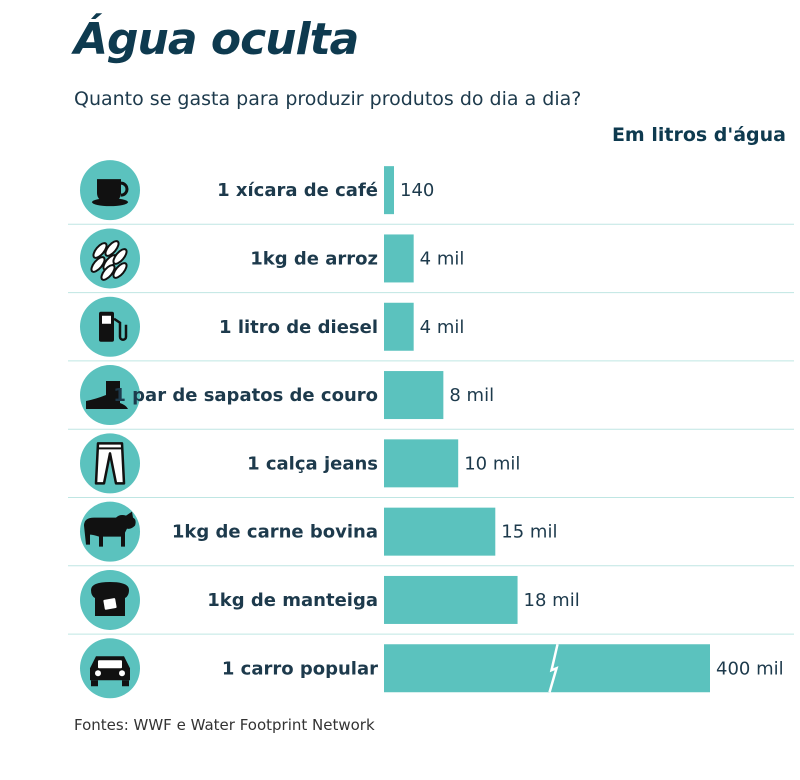 The height and width of the screenshot is (780, 800). What do you see at coordinates (110, 668) in the screenshot?
I see `car-icon` at bounding box center [110, 668].